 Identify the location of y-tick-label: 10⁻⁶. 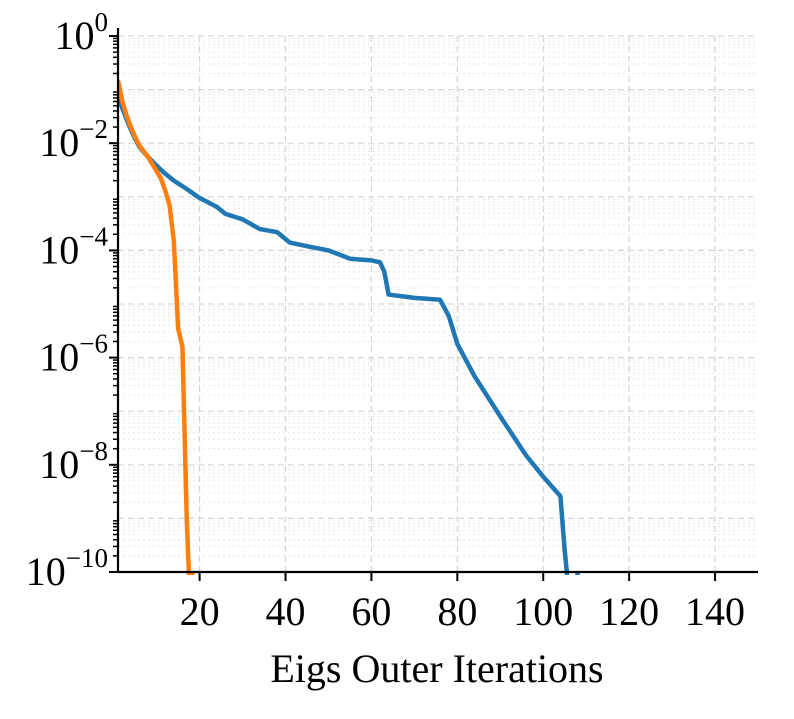
(73, 354).